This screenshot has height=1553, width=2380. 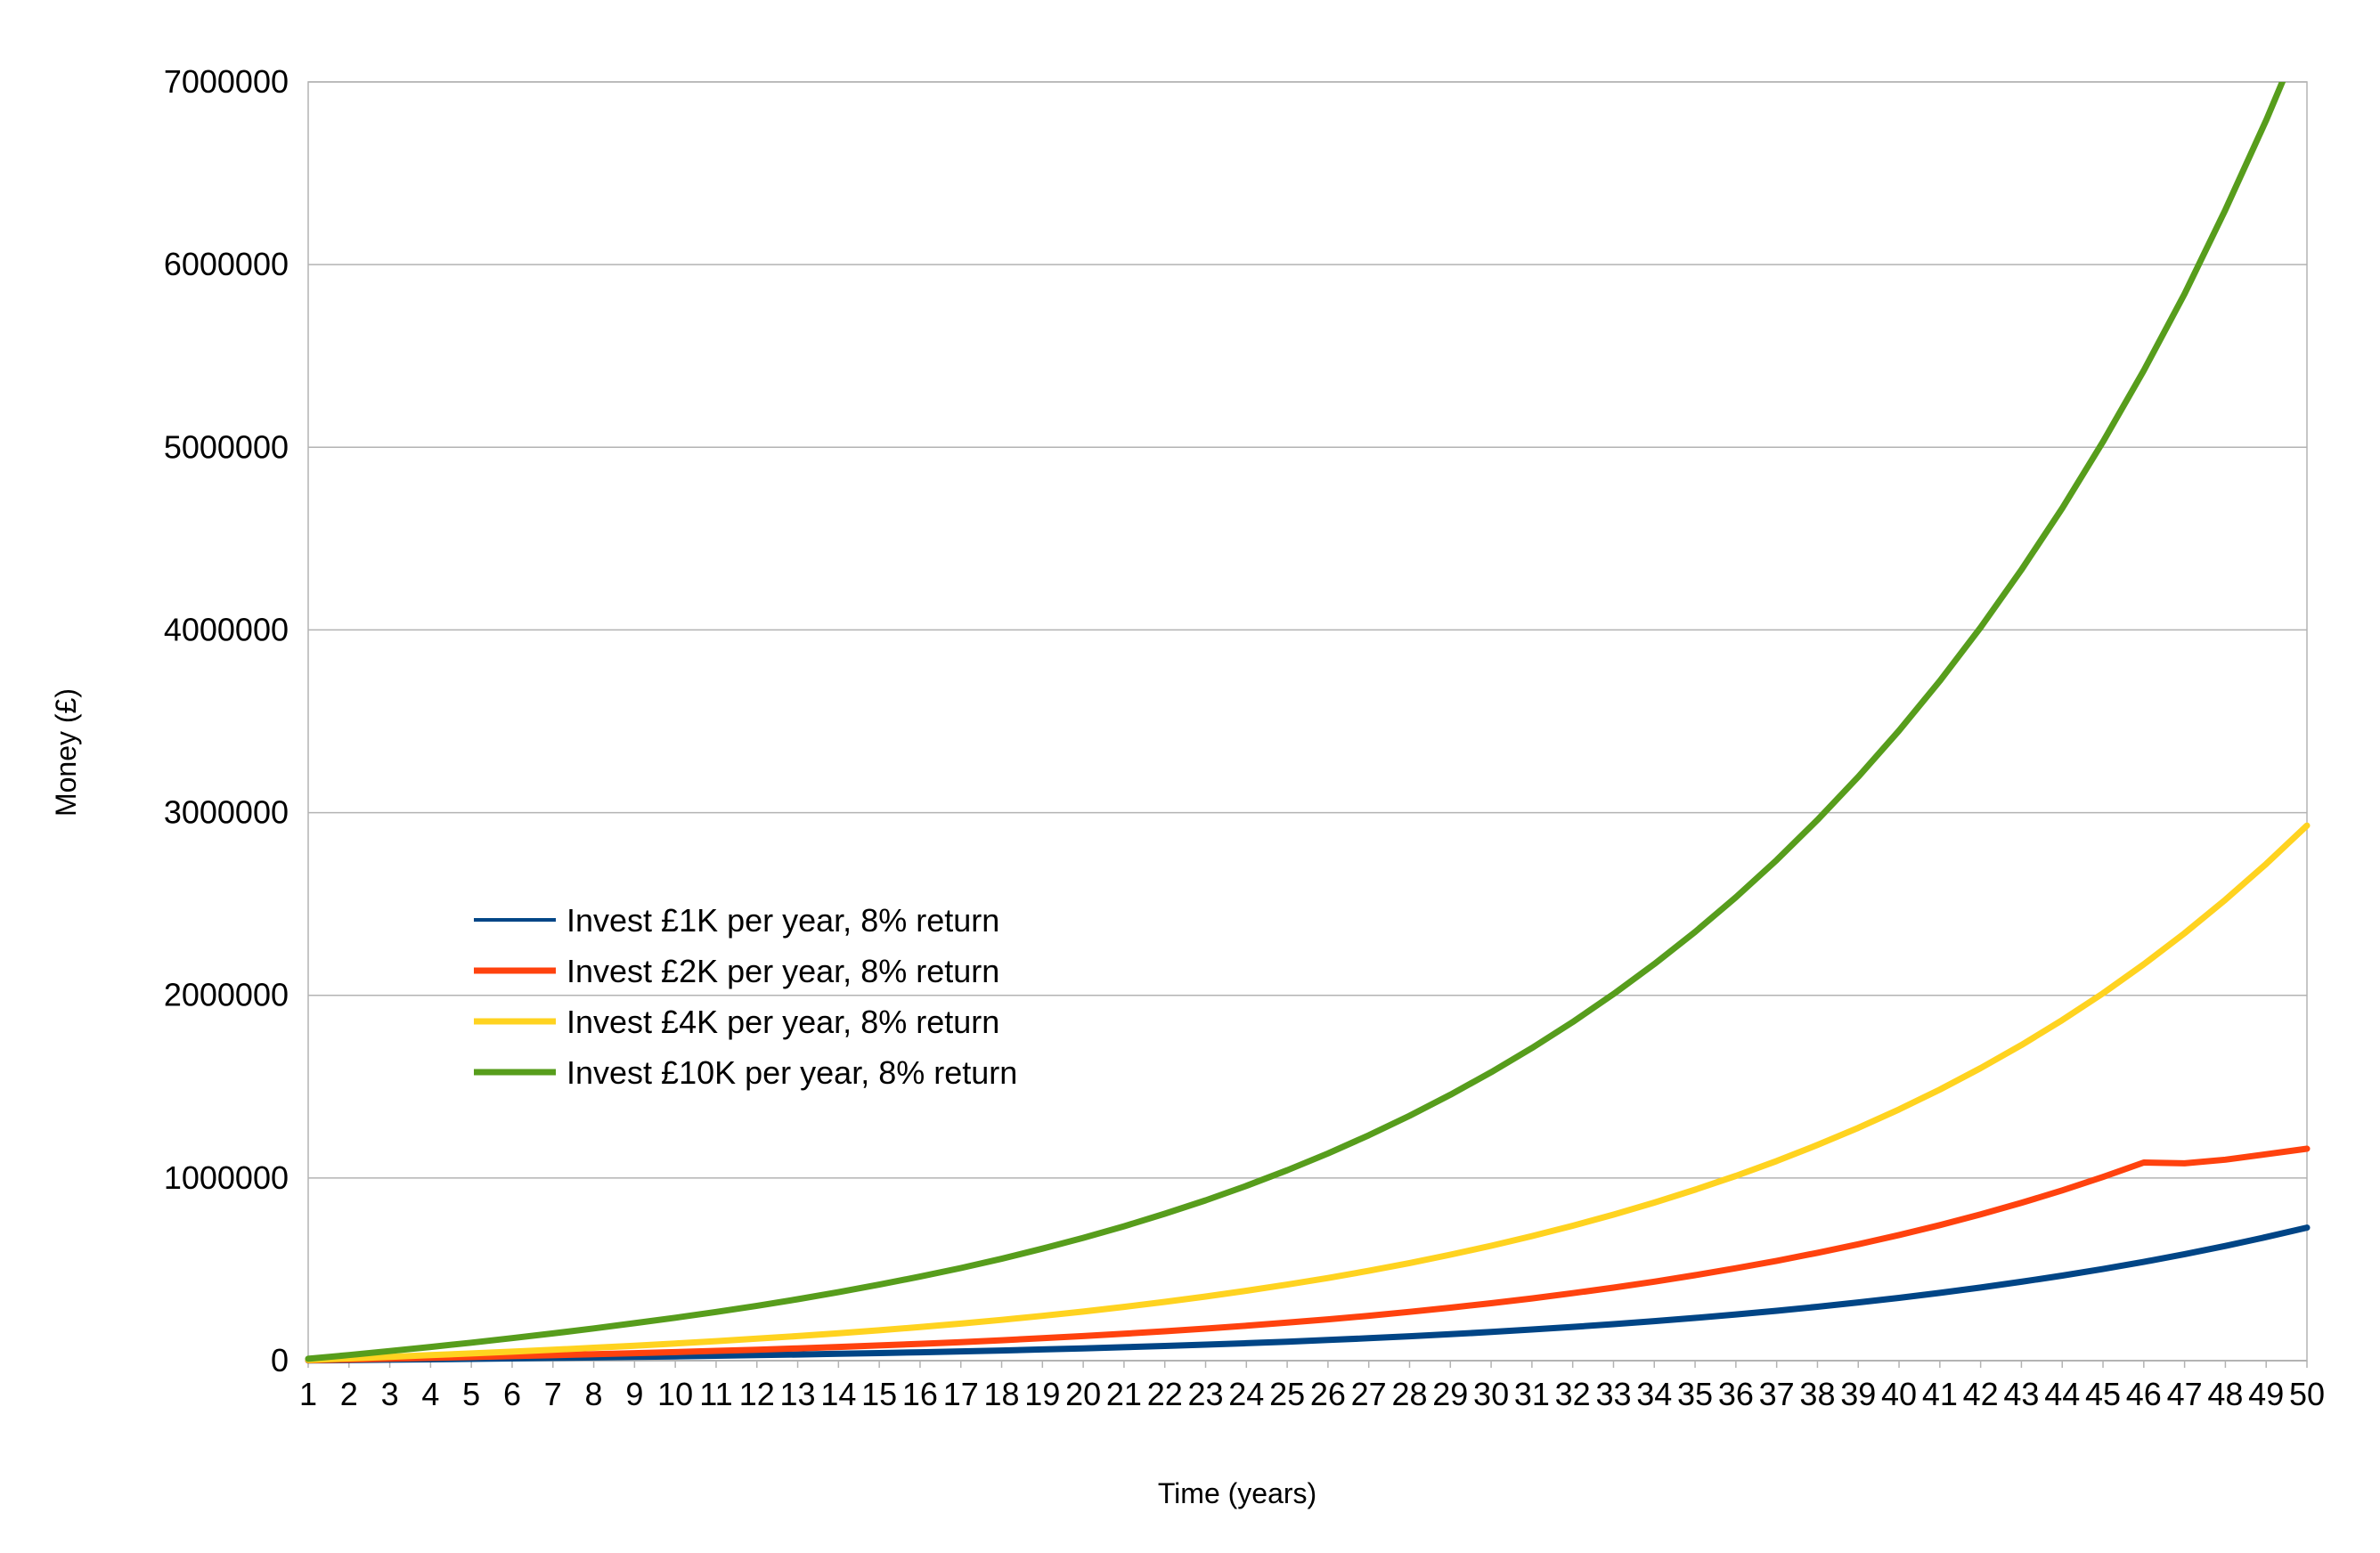 What do you see at coordinates (512, 1394) in the screenshot?
I see `x-tick-label: 6` at bounding box center [512, 1394].